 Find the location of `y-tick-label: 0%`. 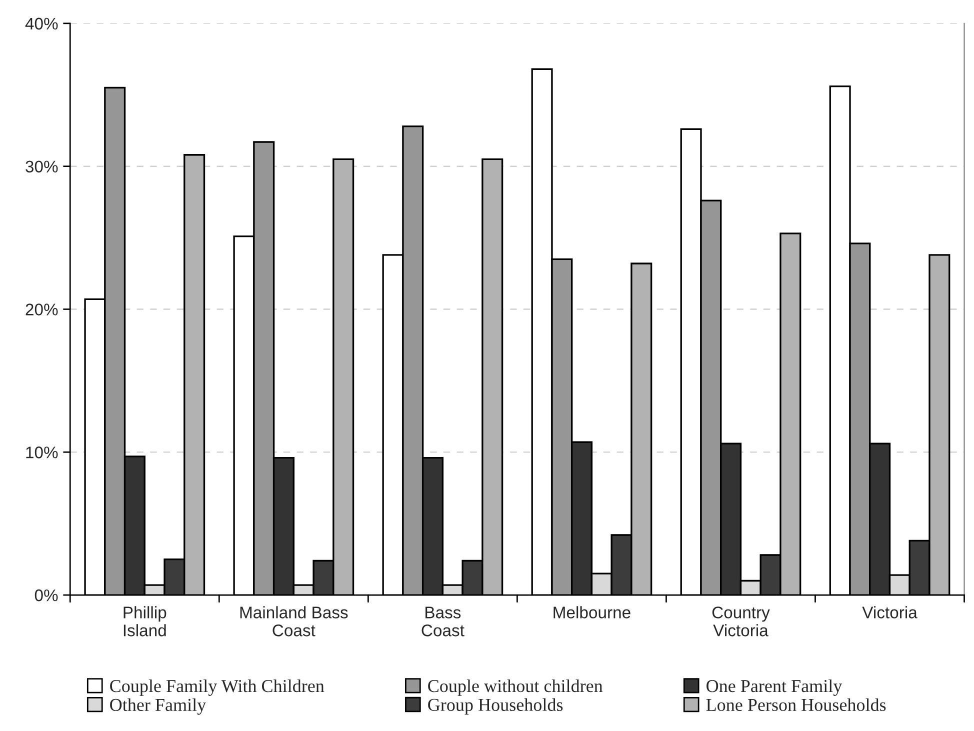

y-tick-label: 0% is located at coordinates (46, 595).